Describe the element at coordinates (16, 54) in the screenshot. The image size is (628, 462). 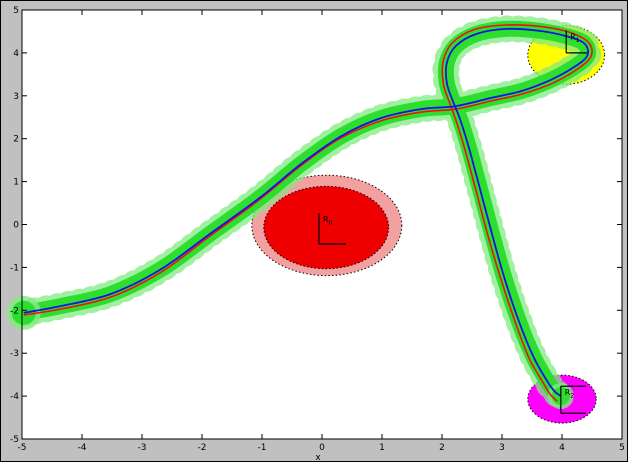
I see `y-tick-label: 4` at that location.